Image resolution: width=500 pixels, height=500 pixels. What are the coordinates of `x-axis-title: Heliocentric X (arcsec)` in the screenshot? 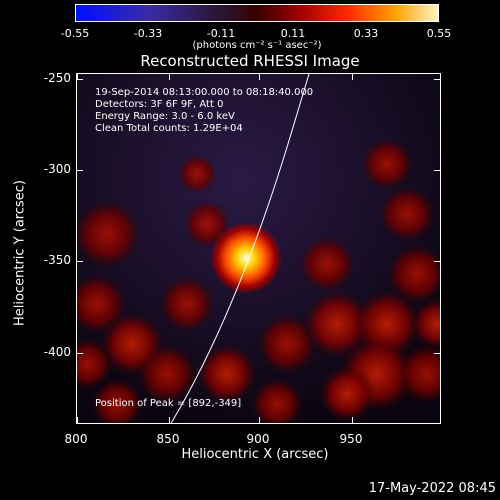 It's located at (255, 454).